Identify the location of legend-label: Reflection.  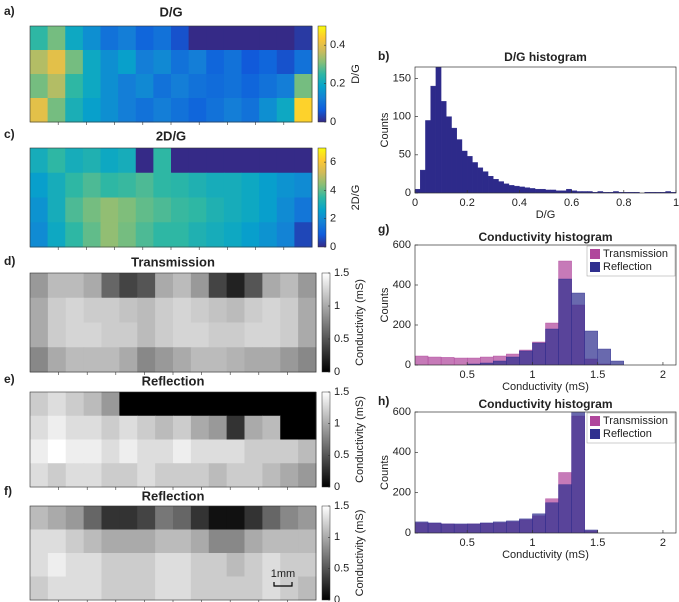
(627, 434).